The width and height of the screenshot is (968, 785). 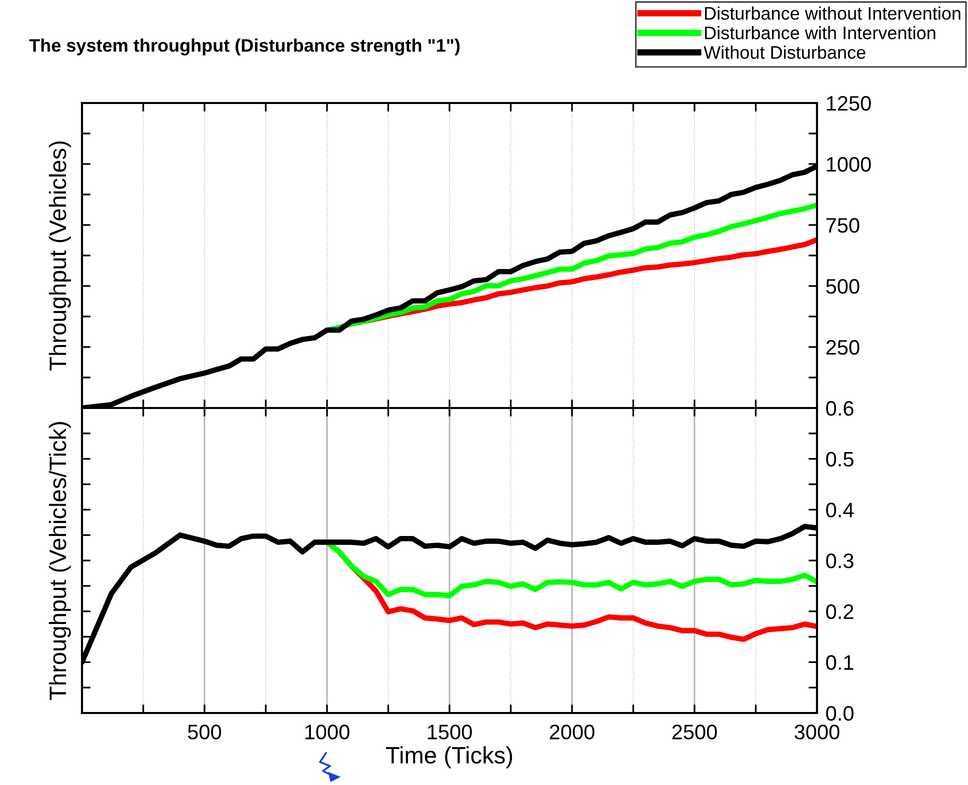 I want to click on y-tick-label: 250, so click(x=843, y=347).